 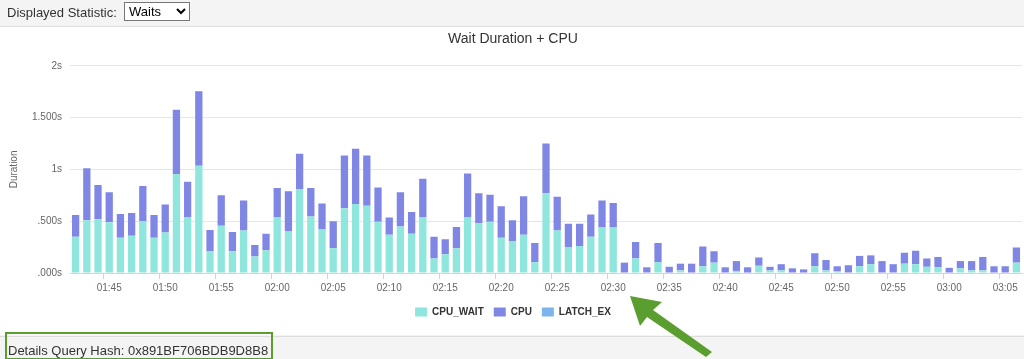 I want to click on legend-label: CPU, so click(x=521, y=311).